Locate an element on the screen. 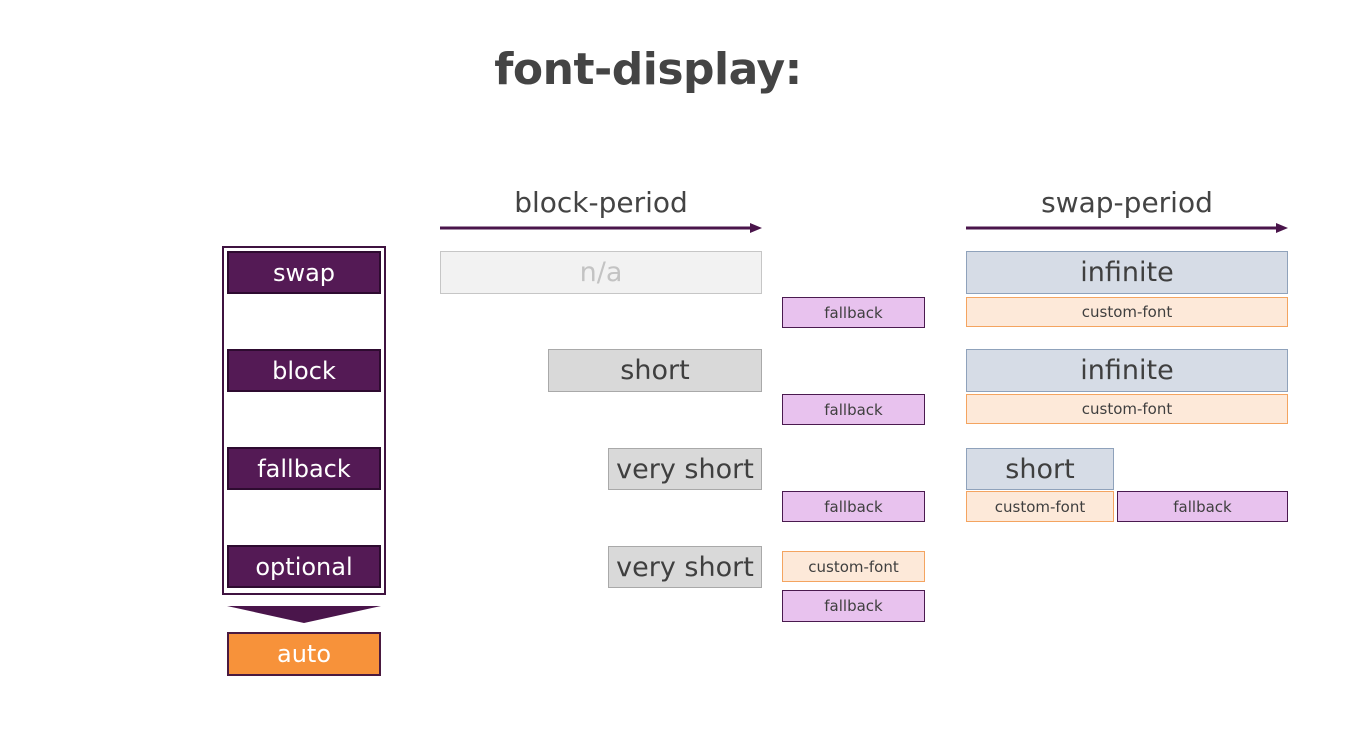 Image resolution: width=1364 pixels, height=752 pixels. option-auto: auto is located at coordinates (304, 654).